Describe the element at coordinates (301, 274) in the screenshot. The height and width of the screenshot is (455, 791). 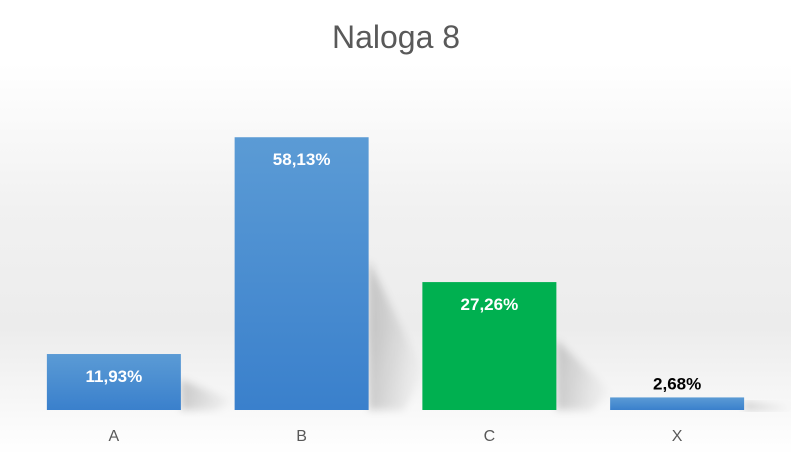
I see `bar-b` at that location.